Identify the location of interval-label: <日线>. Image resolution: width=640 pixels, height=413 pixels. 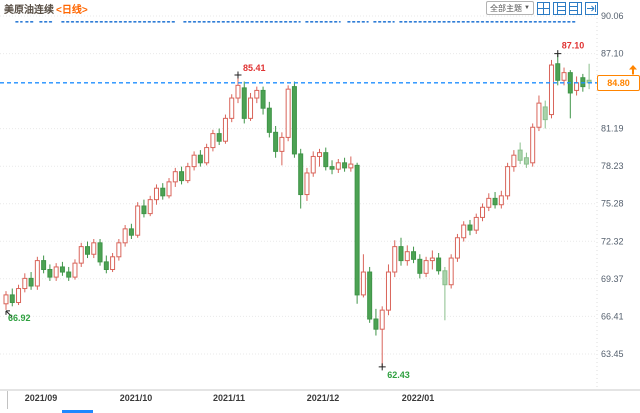
(72, 10).